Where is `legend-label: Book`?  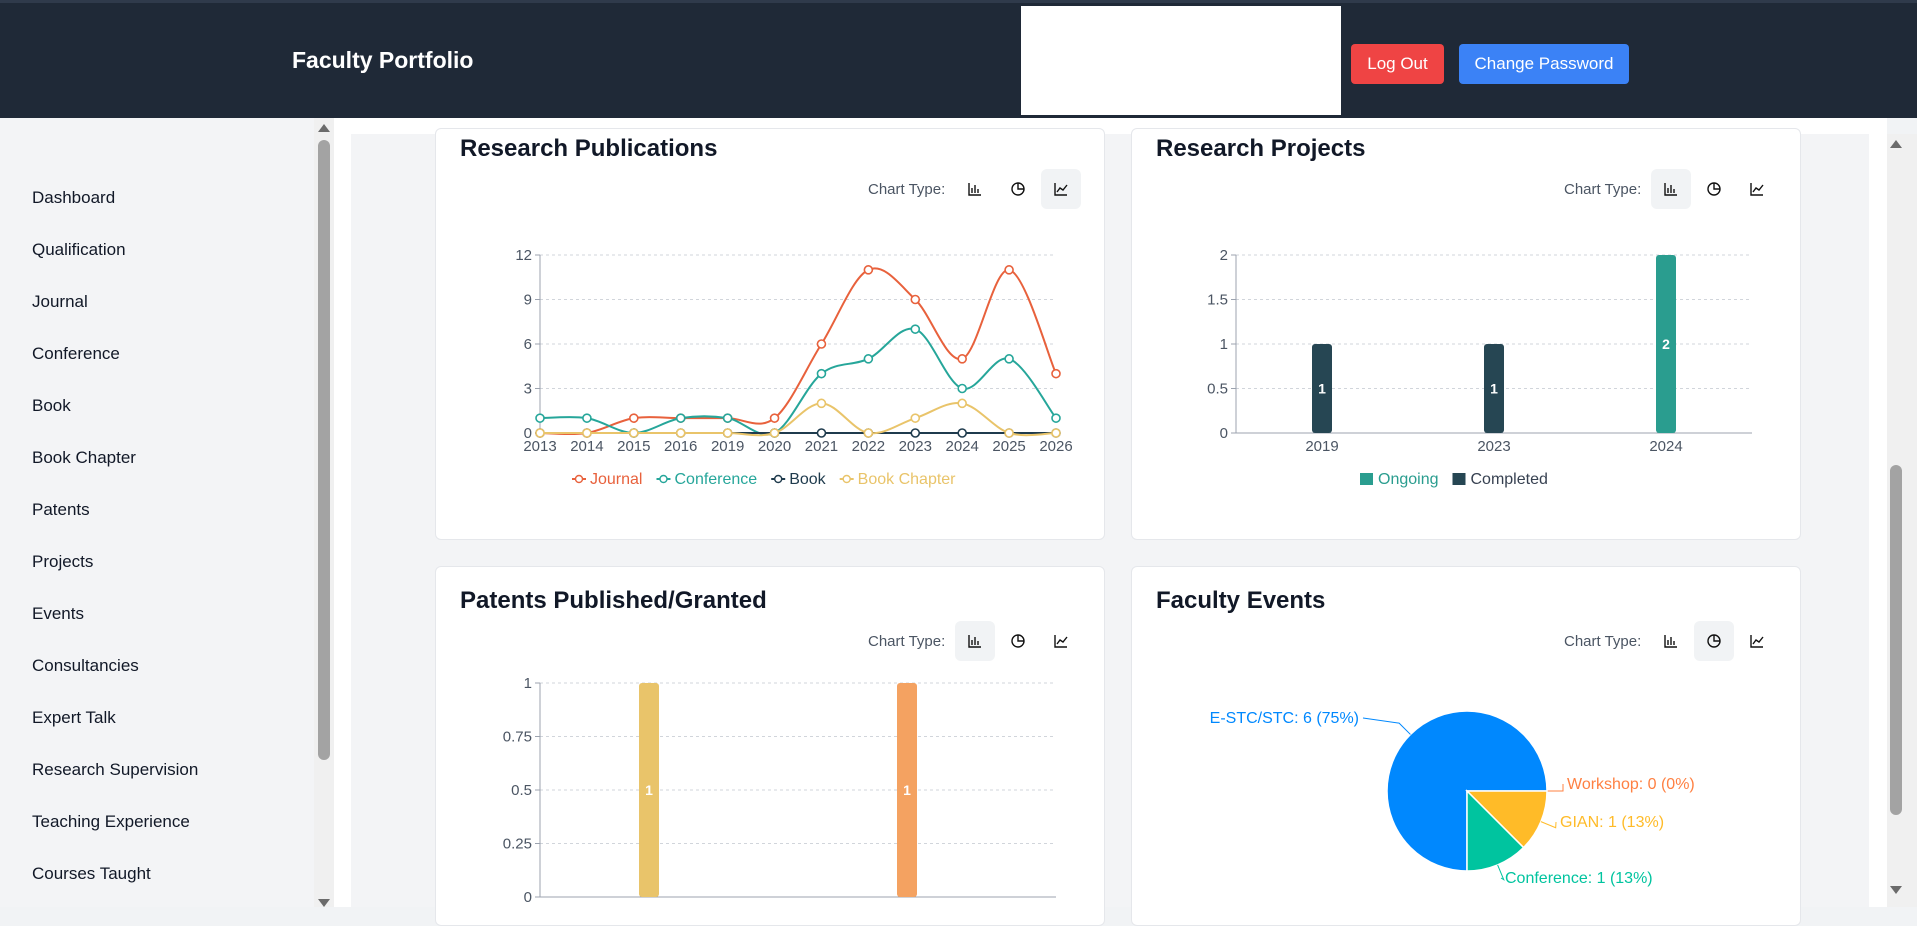 legend-label: Book is located at coordinates (807, 479).